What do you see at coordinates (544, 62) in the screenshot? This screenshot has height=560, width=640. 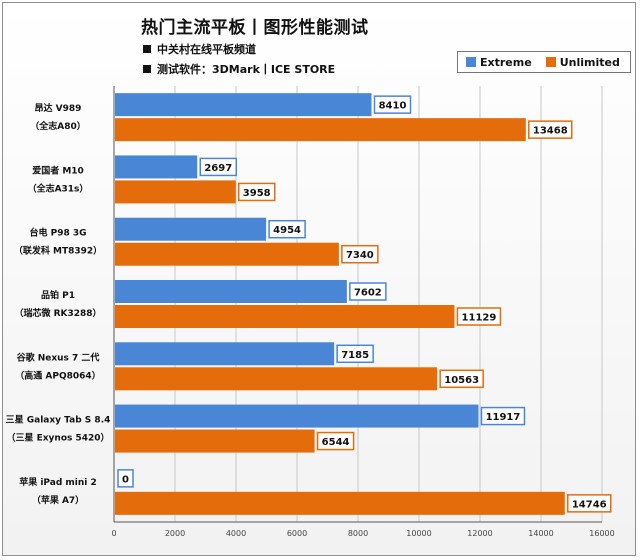 I see `chart-legend: Extreme Unlimited` at bounding box center [544, 62].